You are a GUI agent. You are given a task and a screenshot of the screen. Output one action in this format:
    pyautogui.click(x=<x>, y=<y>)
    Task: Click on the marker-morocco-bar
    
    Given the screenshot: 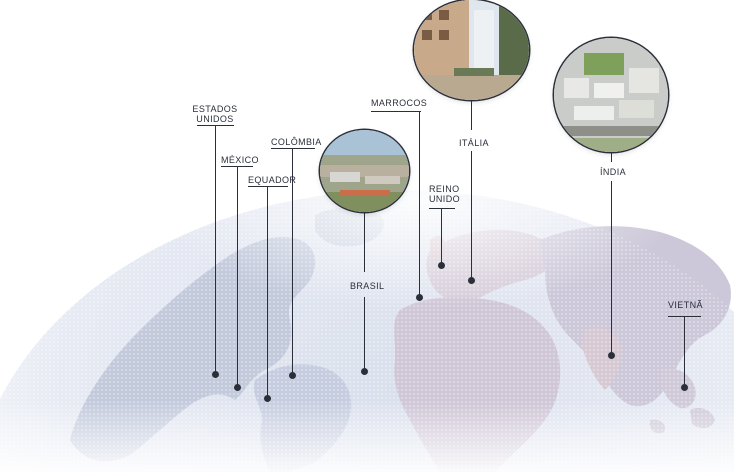 What is the action you would take?
    pyautogui.click(x=396, y=112)
    